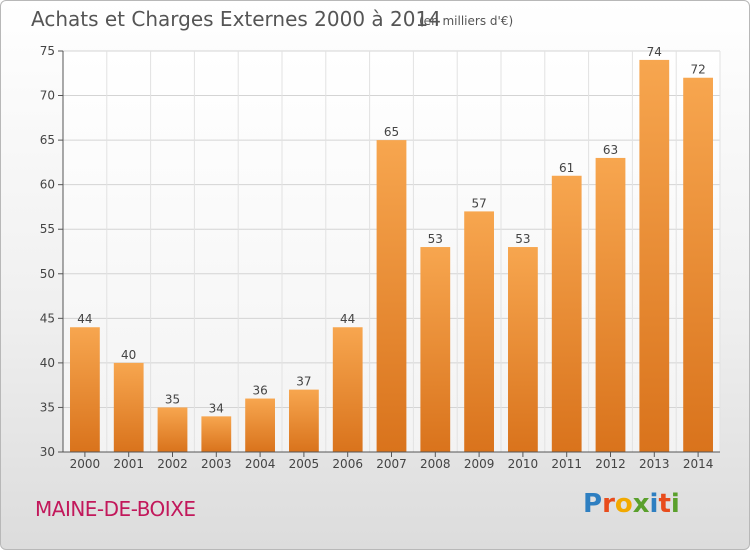 The image size is (750, 550). I want to click on y-tick-label: 40, so click(47, 363).